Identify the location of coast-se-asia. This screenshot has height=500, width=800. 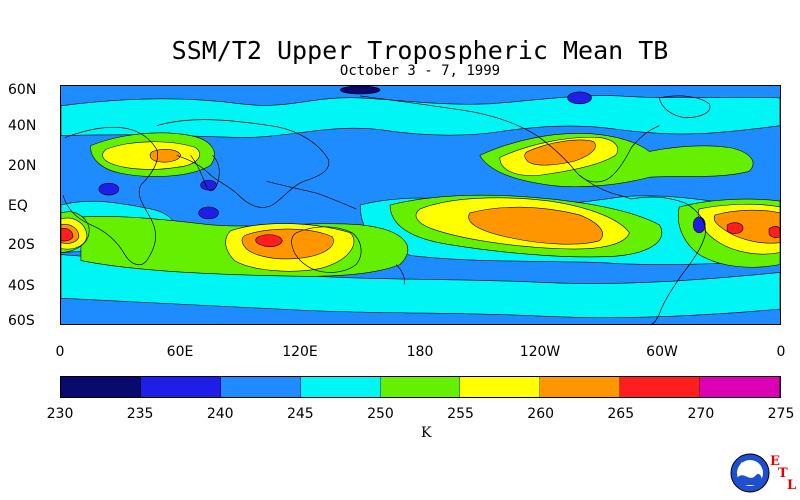
(311, 195).